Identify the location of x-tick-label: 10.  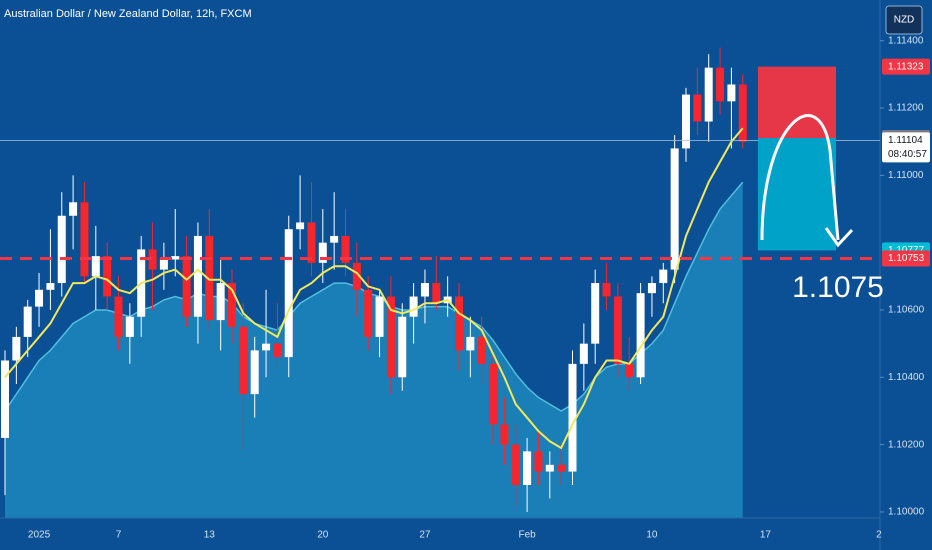
(652, 535).